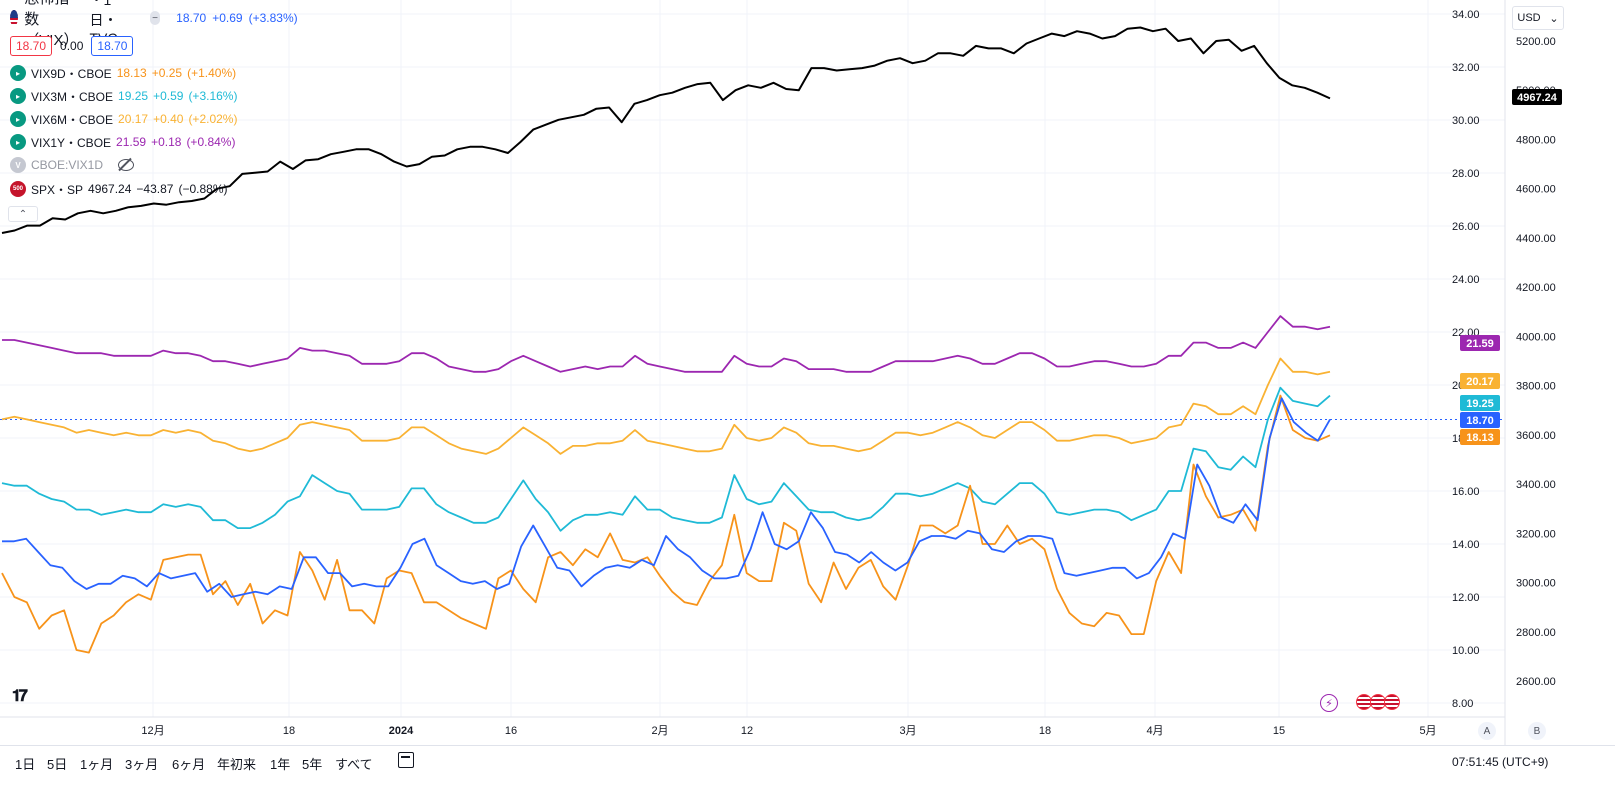  I want to click on currency-label: USD, so click(1529, 18).